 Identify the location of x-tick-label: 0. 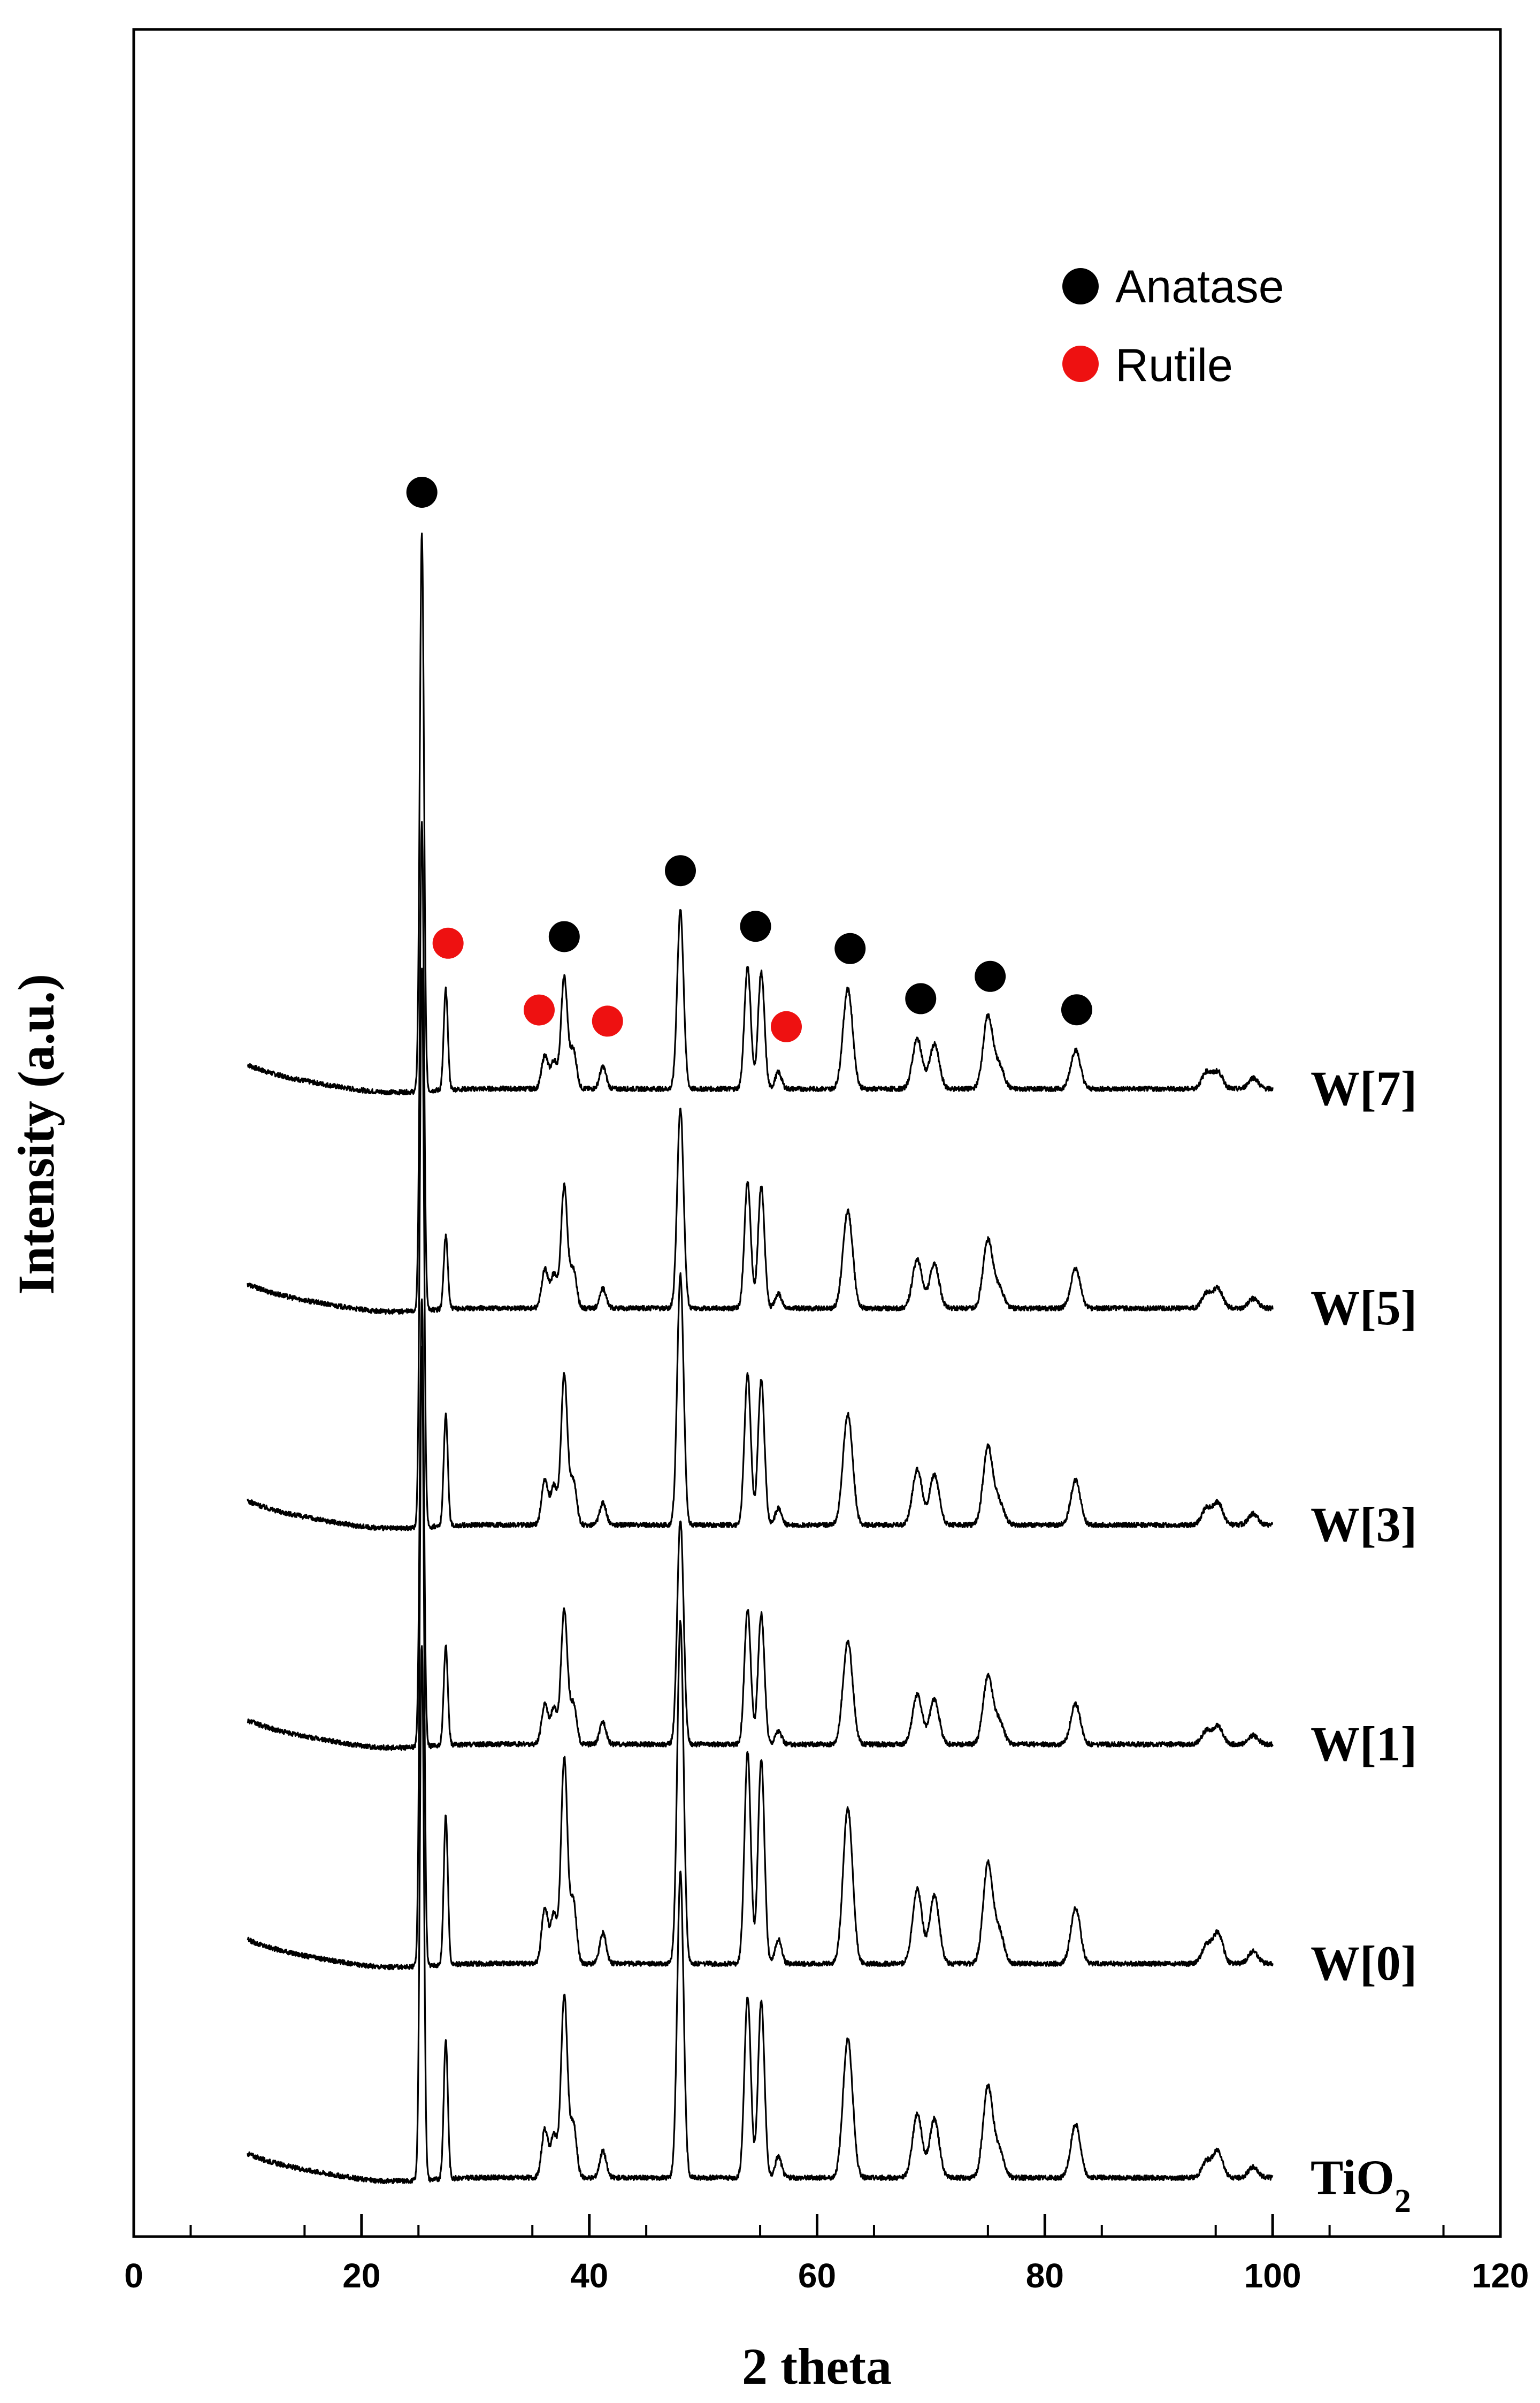
(133, 2275).